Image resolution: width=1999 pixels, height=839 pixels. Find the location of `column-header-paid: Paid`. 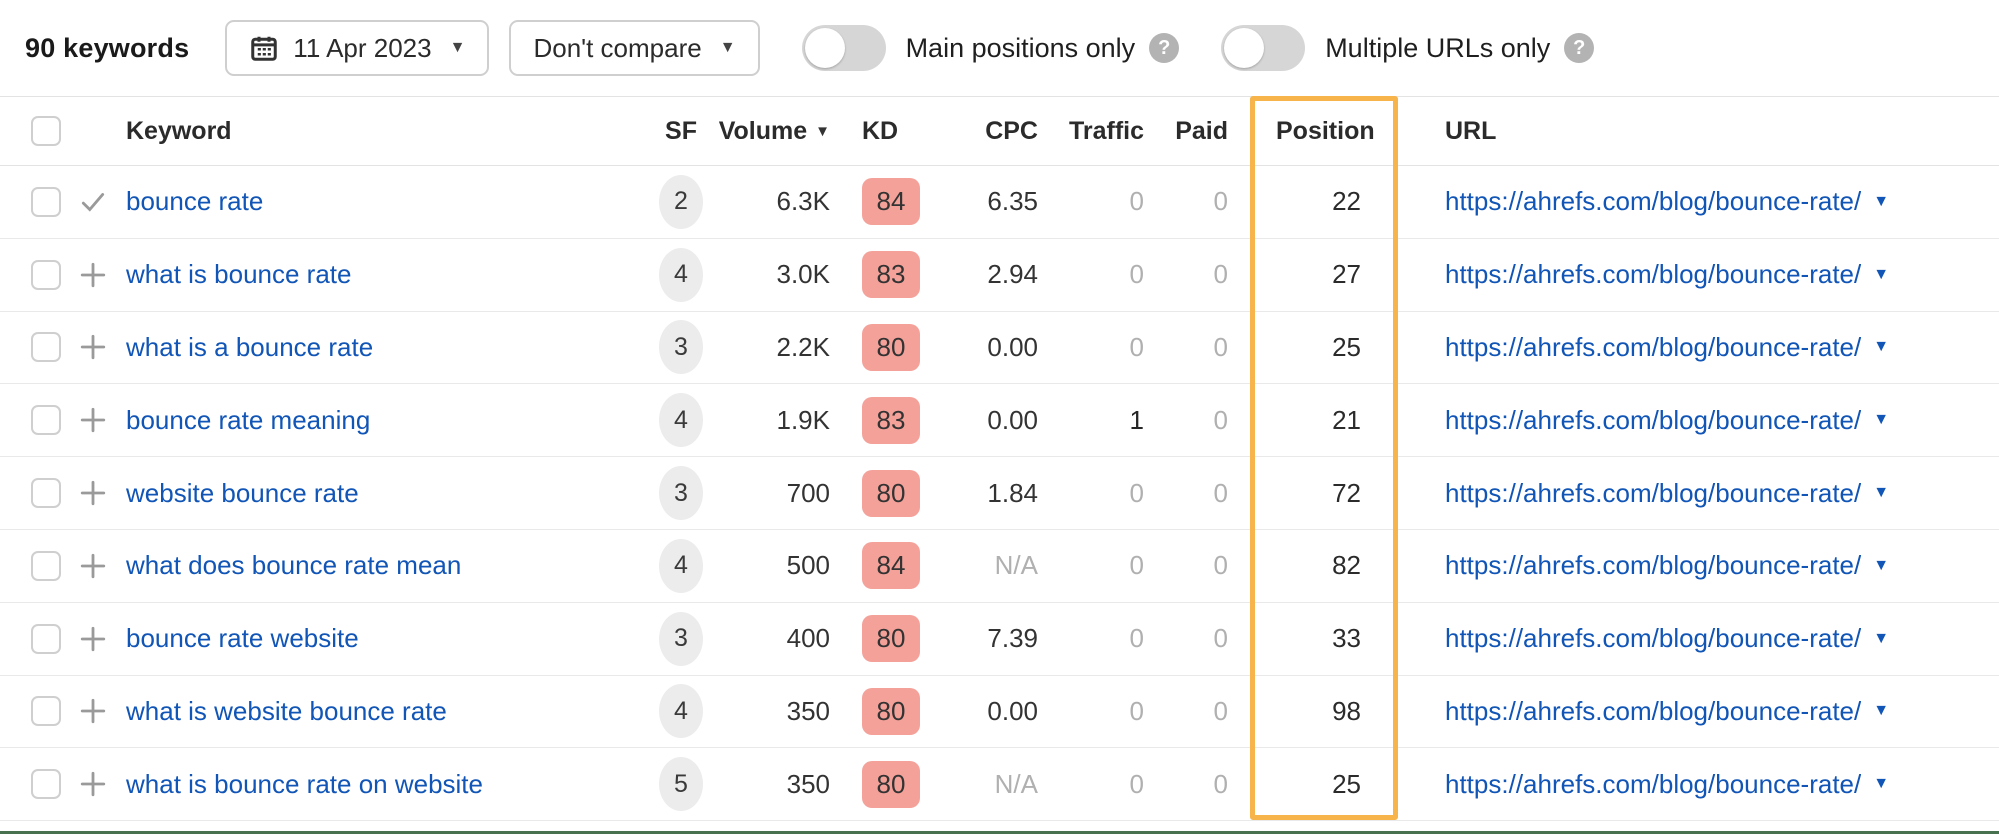

column-header-paid: Paid is located at coordinates (1201, 130).